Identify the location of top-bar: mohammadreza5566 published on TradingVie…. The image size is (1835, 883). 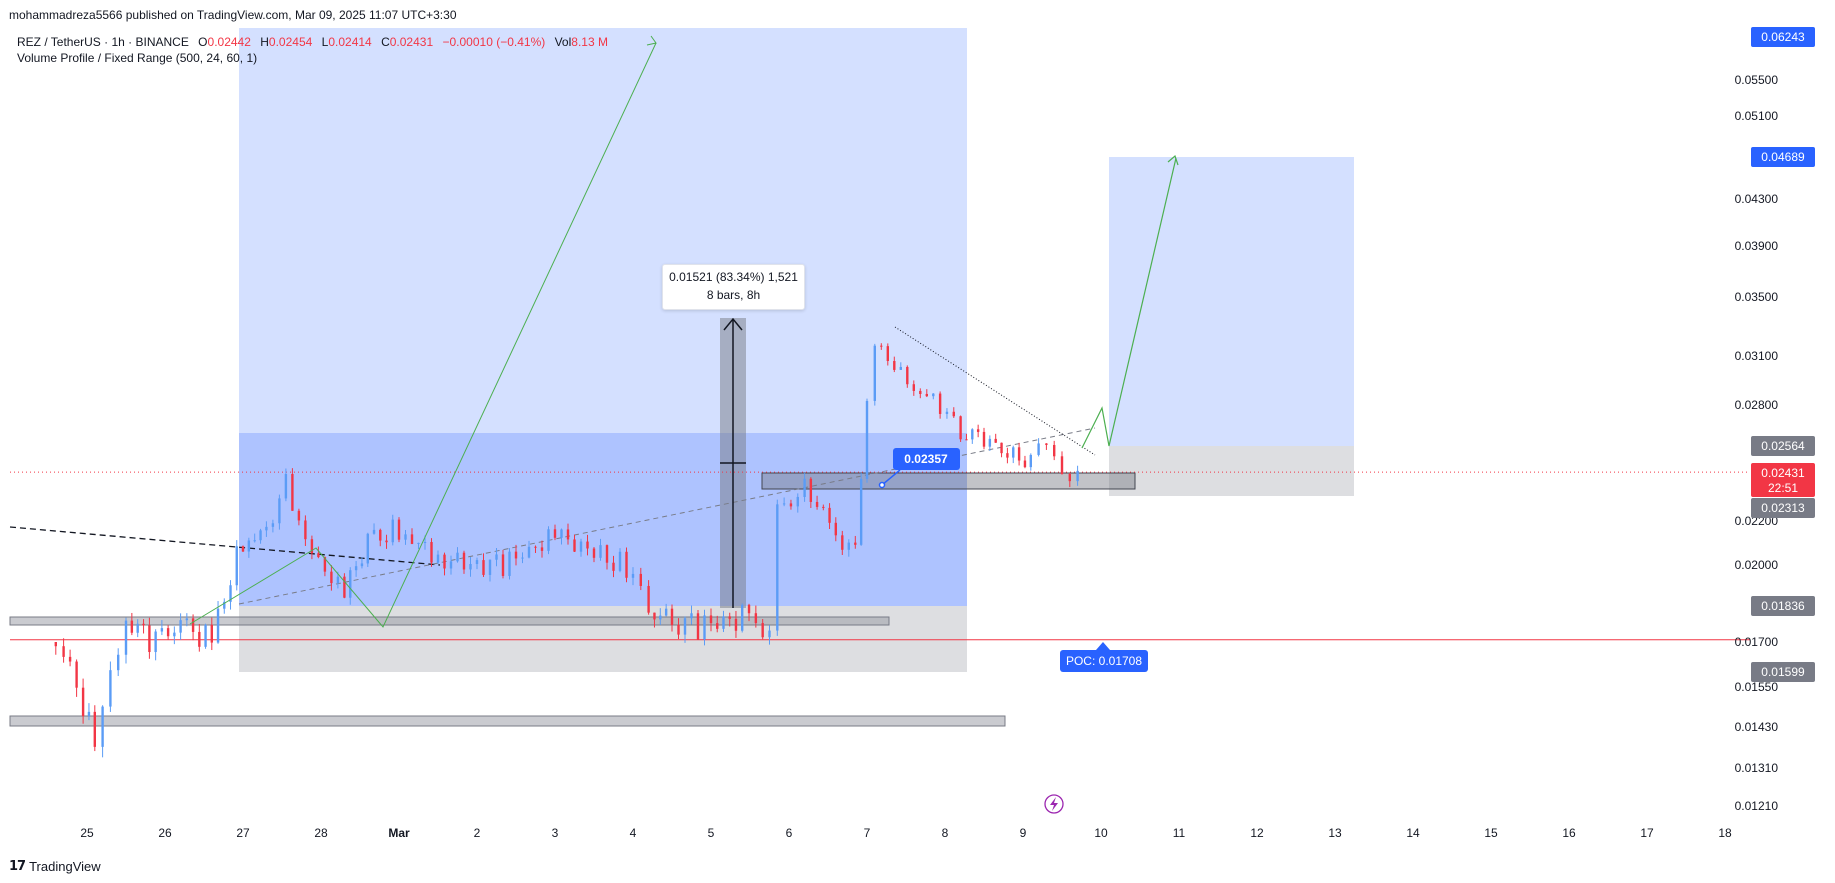
(917, 14).